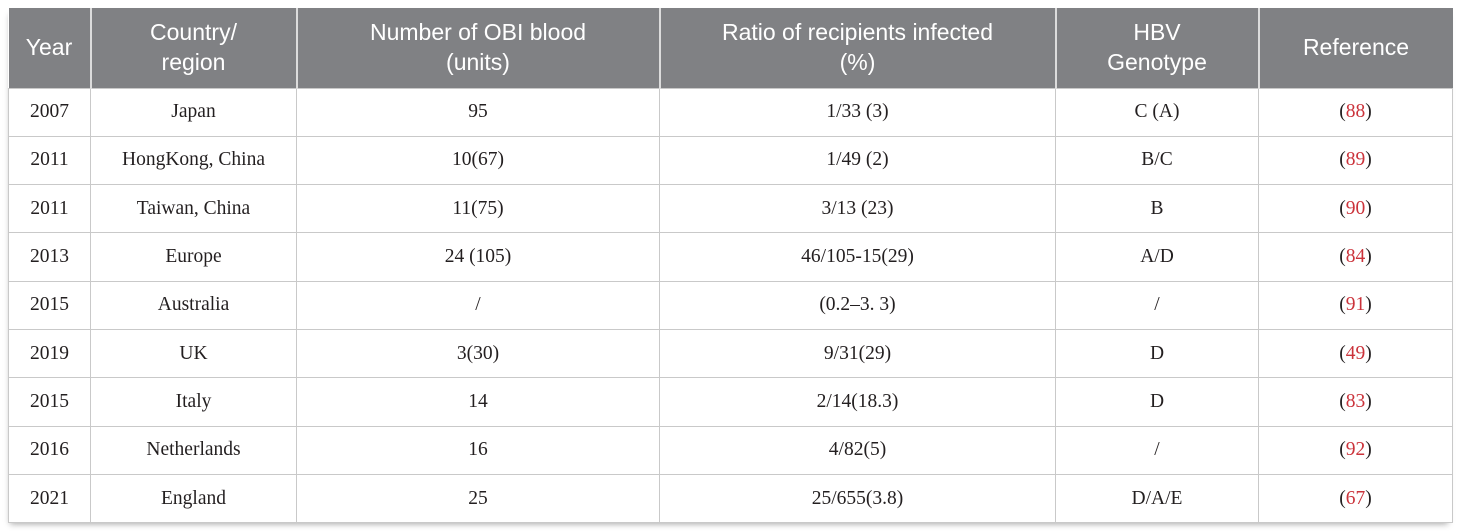  Describe the element at coordinates (857, 498) in the screenshot. I see `cell-ratio: 25/655(3.8)` at that location.